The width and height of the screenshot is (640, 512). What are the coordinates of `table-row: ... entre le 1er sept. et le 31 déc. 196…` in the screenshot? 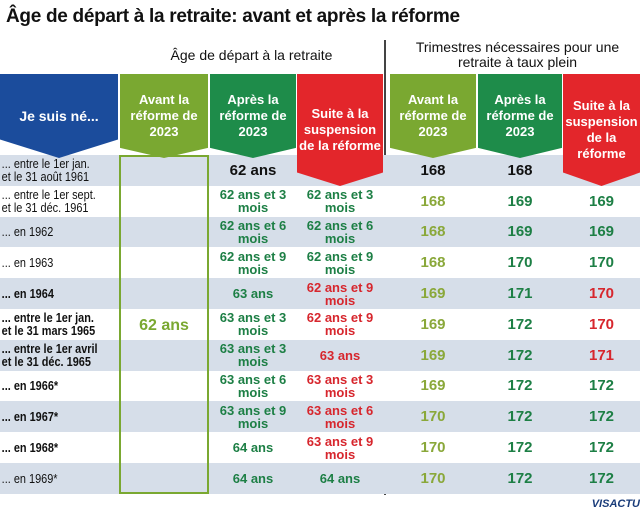 It's located at (320, 201).